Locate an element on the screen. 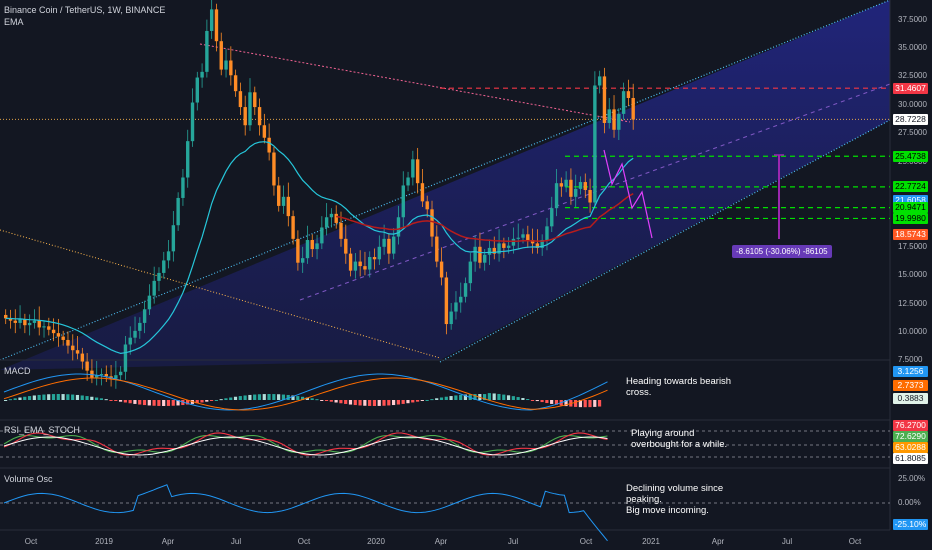 The image size is (932, 550). volume-osc-line is located at coordinates (305, 513).